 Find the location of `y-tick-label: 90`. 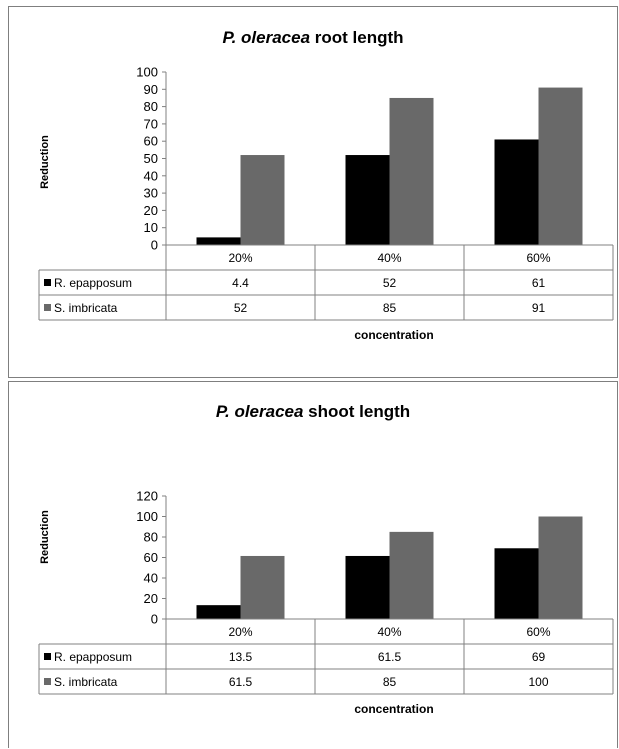

y-tick-label: 90 is located at coordinates (151, 89).